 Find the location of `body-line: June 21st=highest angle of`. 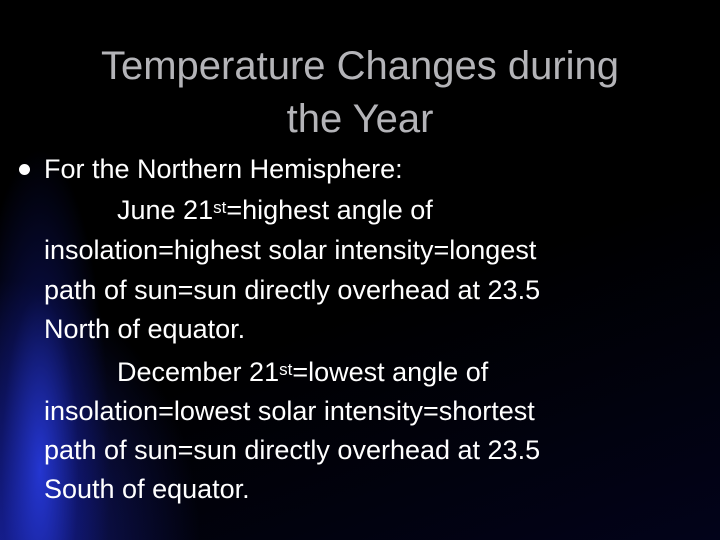

body-line: June 21st=highest angle of is located at coordinates (275, 210).